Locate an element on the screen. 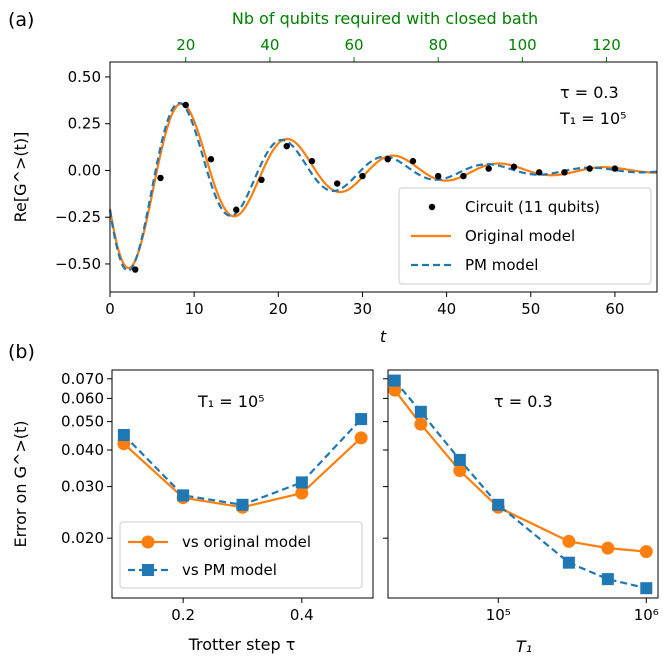 The image size is (663, 664). x-tick-label: 50 is located at coordinates (530, 309).